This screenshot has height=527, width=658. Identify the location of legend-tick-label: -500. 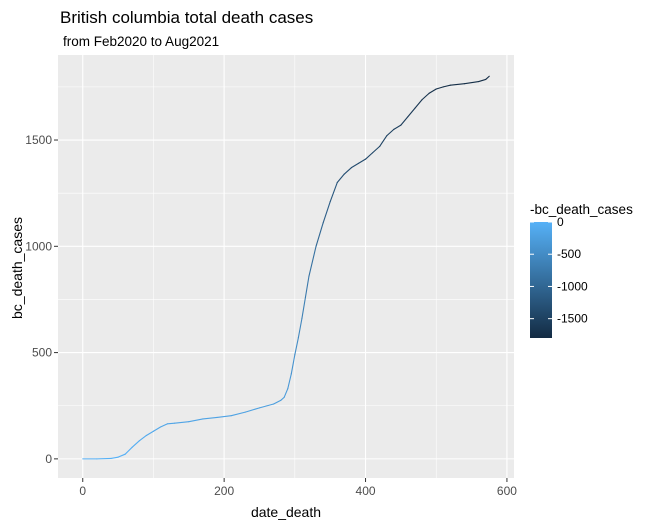
(569, 254).